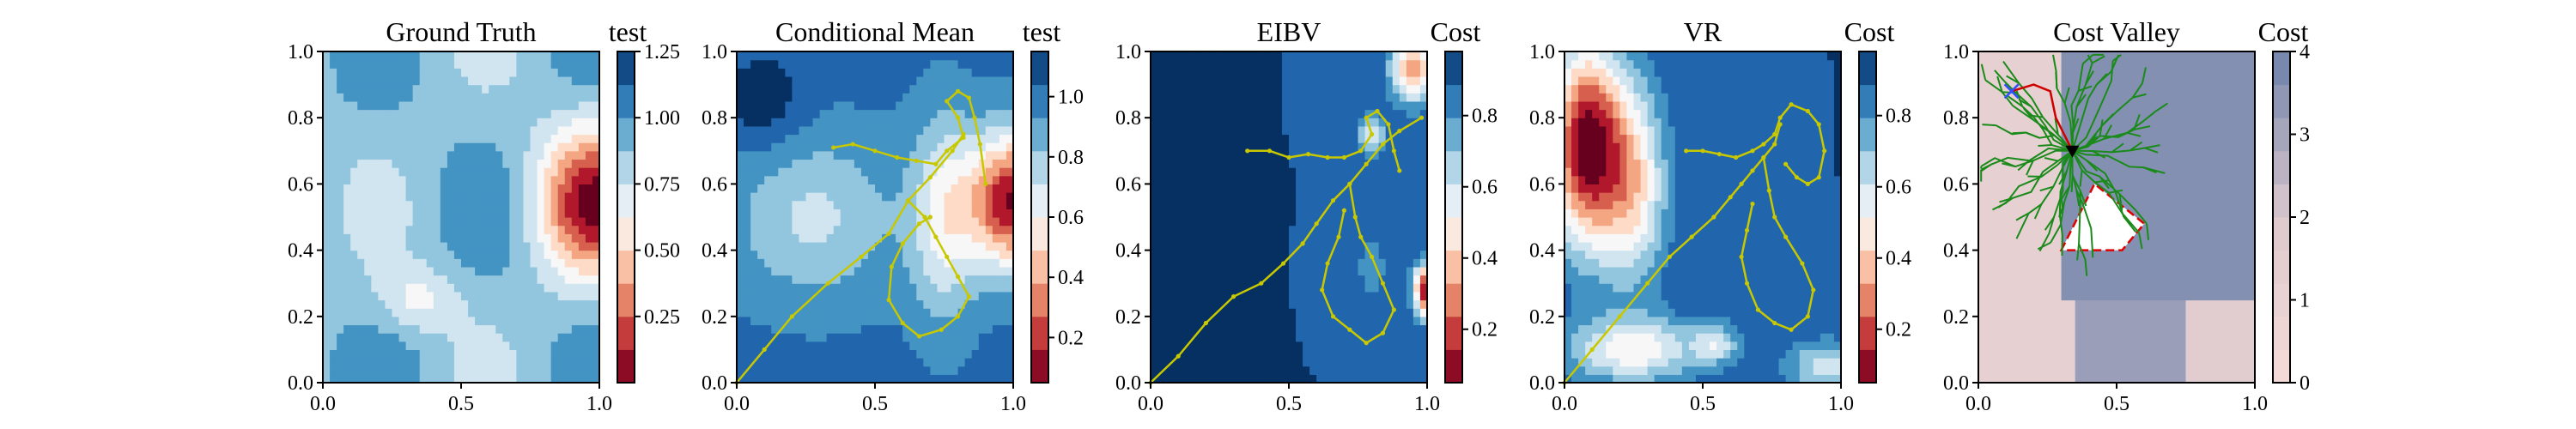 This screenshot has height=429, width=2576. I want to click on y-tick-label: 1.0, so click(1128, 52).